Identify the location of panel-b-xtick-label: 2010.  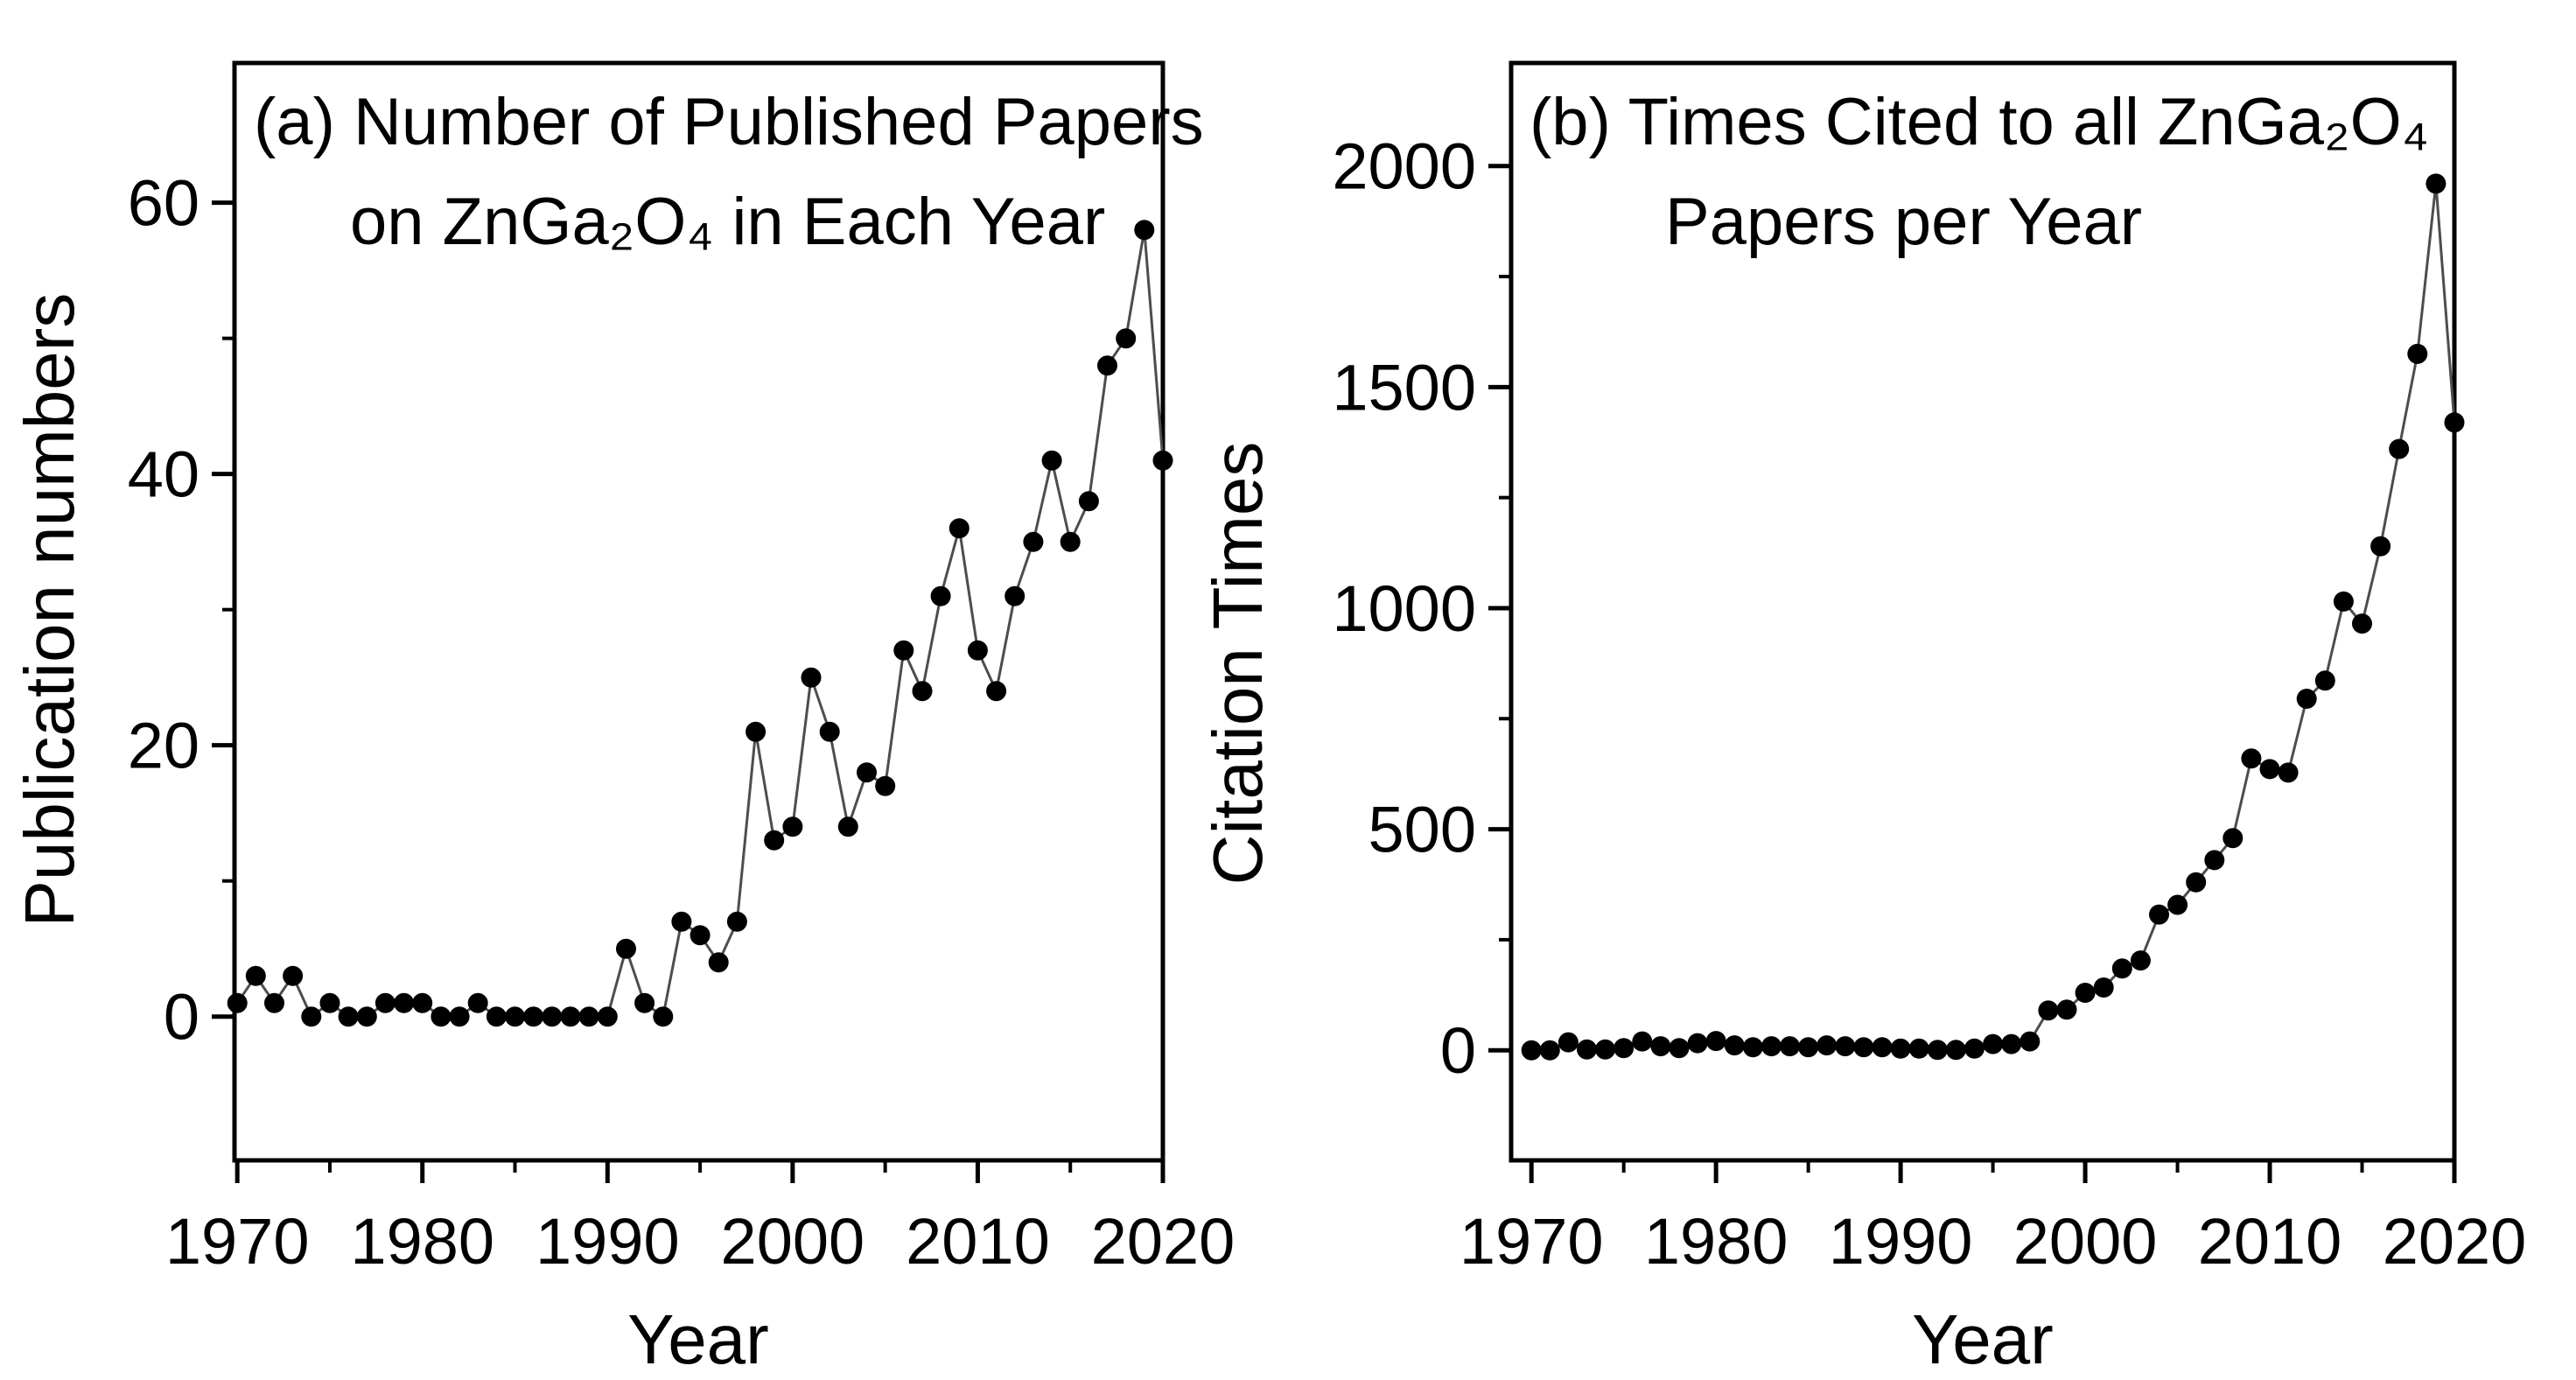
(2270, 1242).